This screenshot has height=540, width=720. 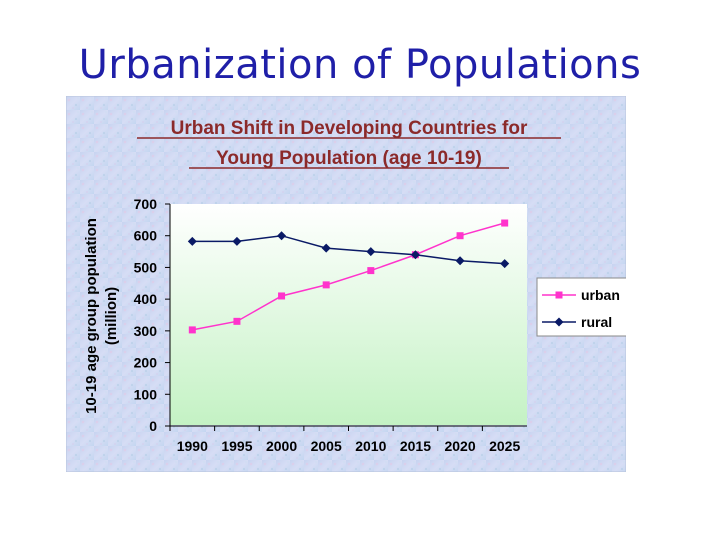 What do you see at coordinates (600, 295) in the screenshot?
I see `legend-label-urban: urban` at bounding box center [600, 295].